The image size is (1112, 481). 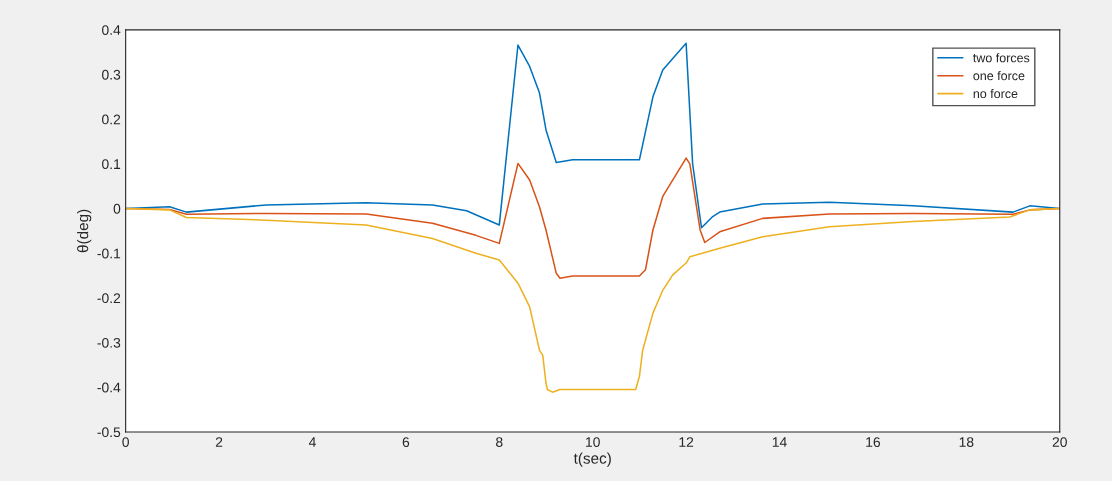 I want to click on x-tick-label: 2, so click(x=219, y=442).